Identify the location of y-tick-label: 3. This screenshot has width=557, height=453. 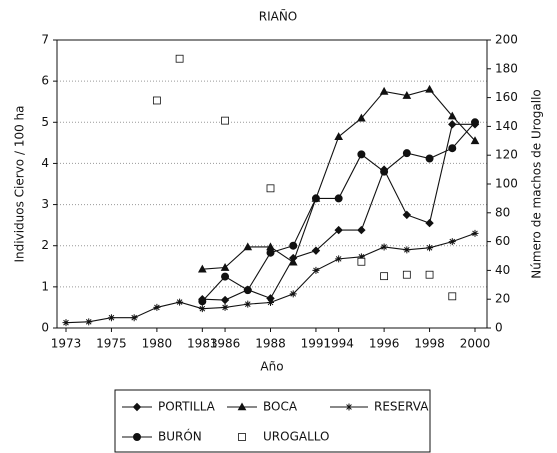
(45, 204).